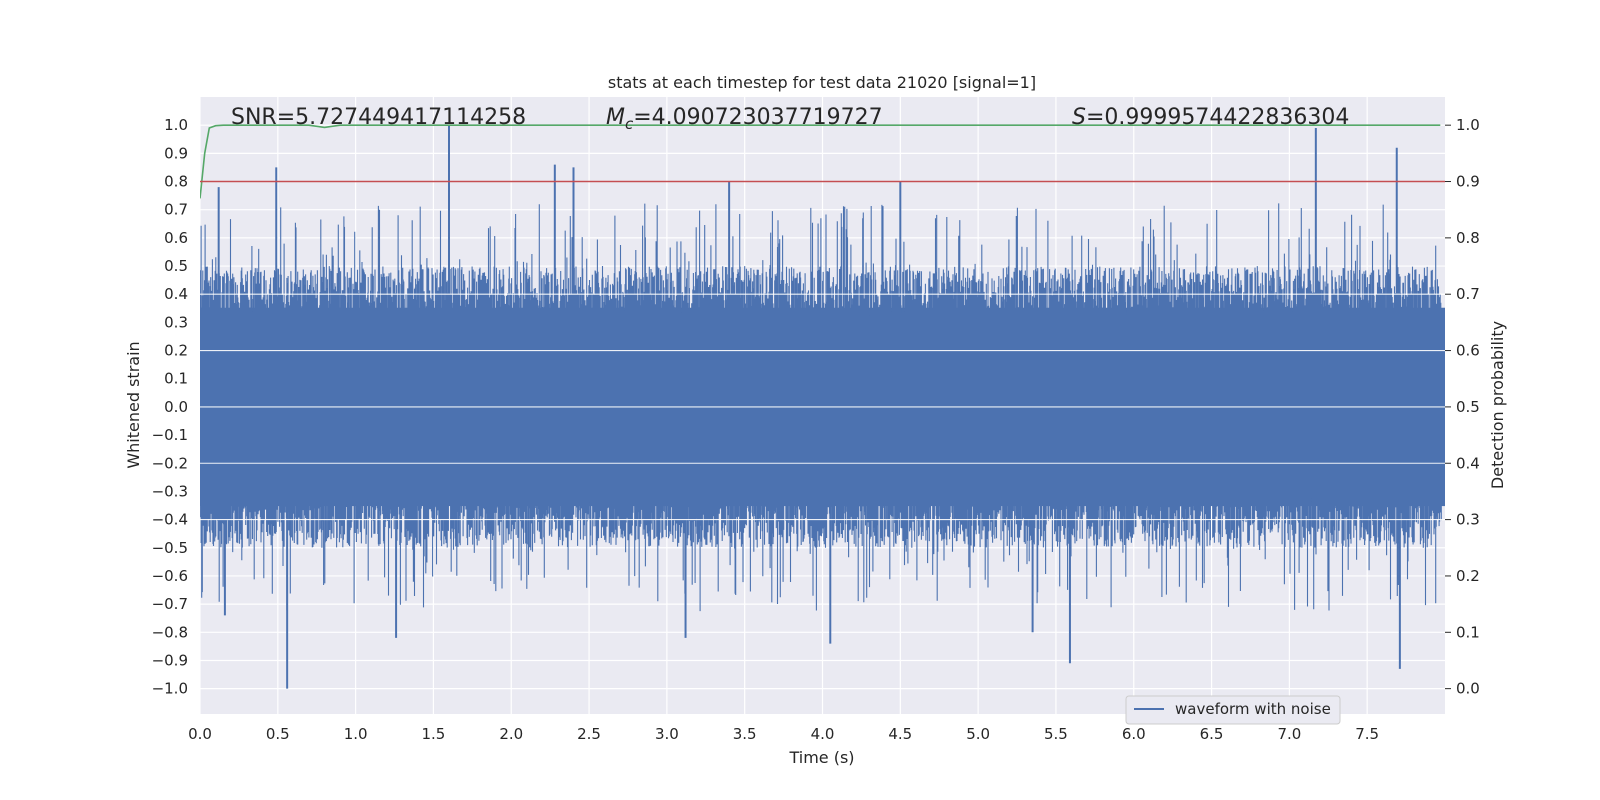 This screenshot has height=800, width=1600. What do you see at coordinates (1468, 407) in the screenshot?
I see `y-right-tick-label: 0.5` at bounding box center [1468, 407].